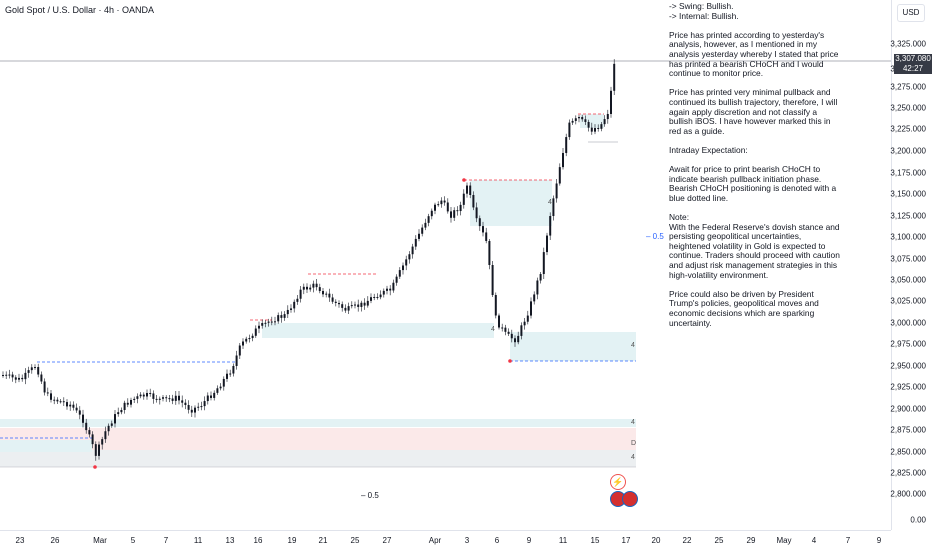 Image resolution: width=932 pixels, height=551 pixels. What do you see at coordinates (633, 457) in the screenshot?
I see `zone-tag-3: 4` at bounding box center [633, 457].